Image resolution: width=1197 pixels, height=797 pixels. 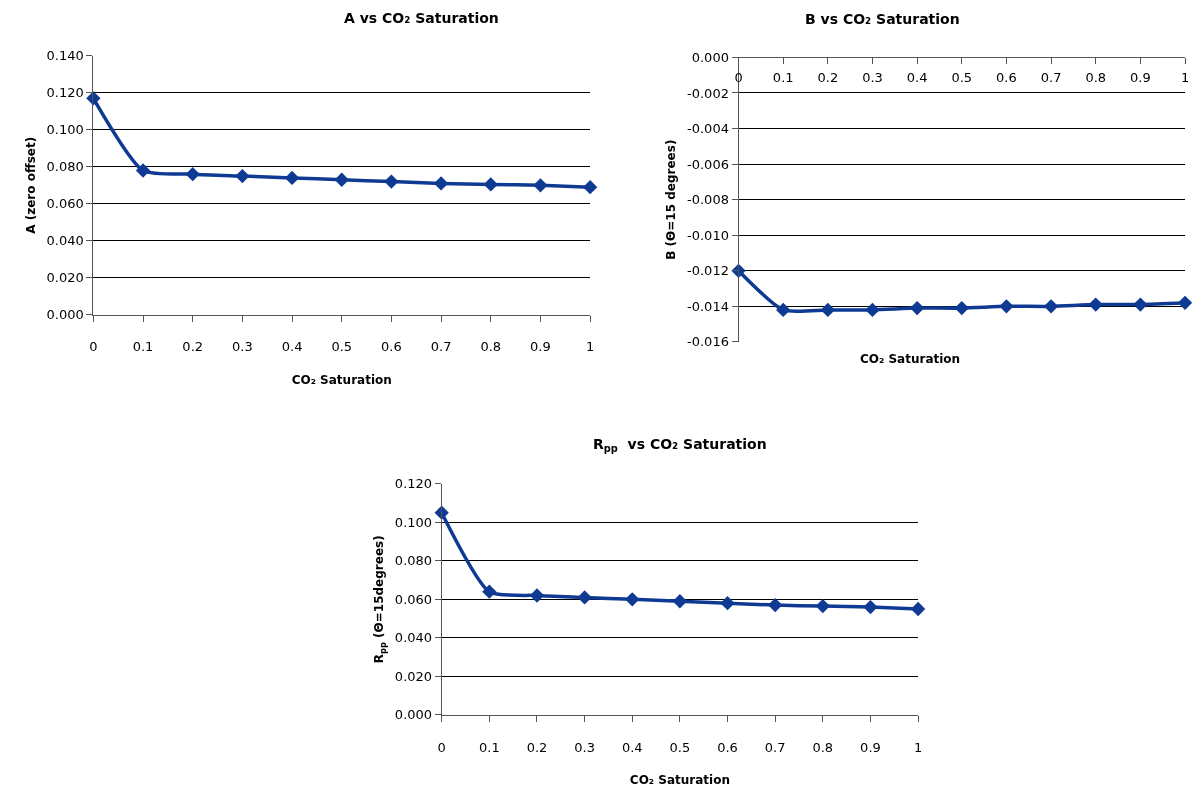 I want to click on y-tick-label: -0.006, so click(x=708, y=164).